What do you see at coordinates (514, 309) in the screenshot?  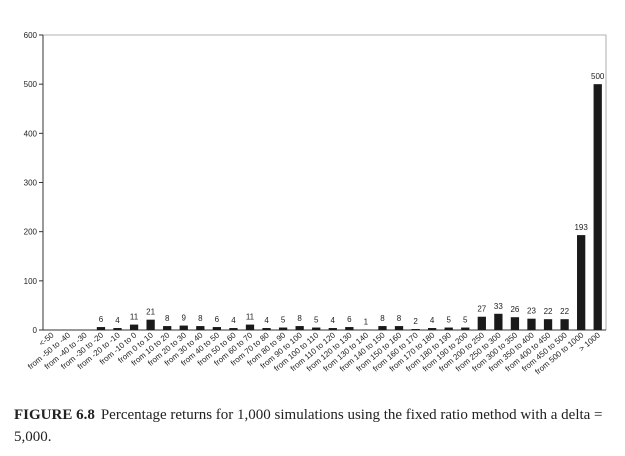 I see `value-label: 26` at bounding box center [514, 309].